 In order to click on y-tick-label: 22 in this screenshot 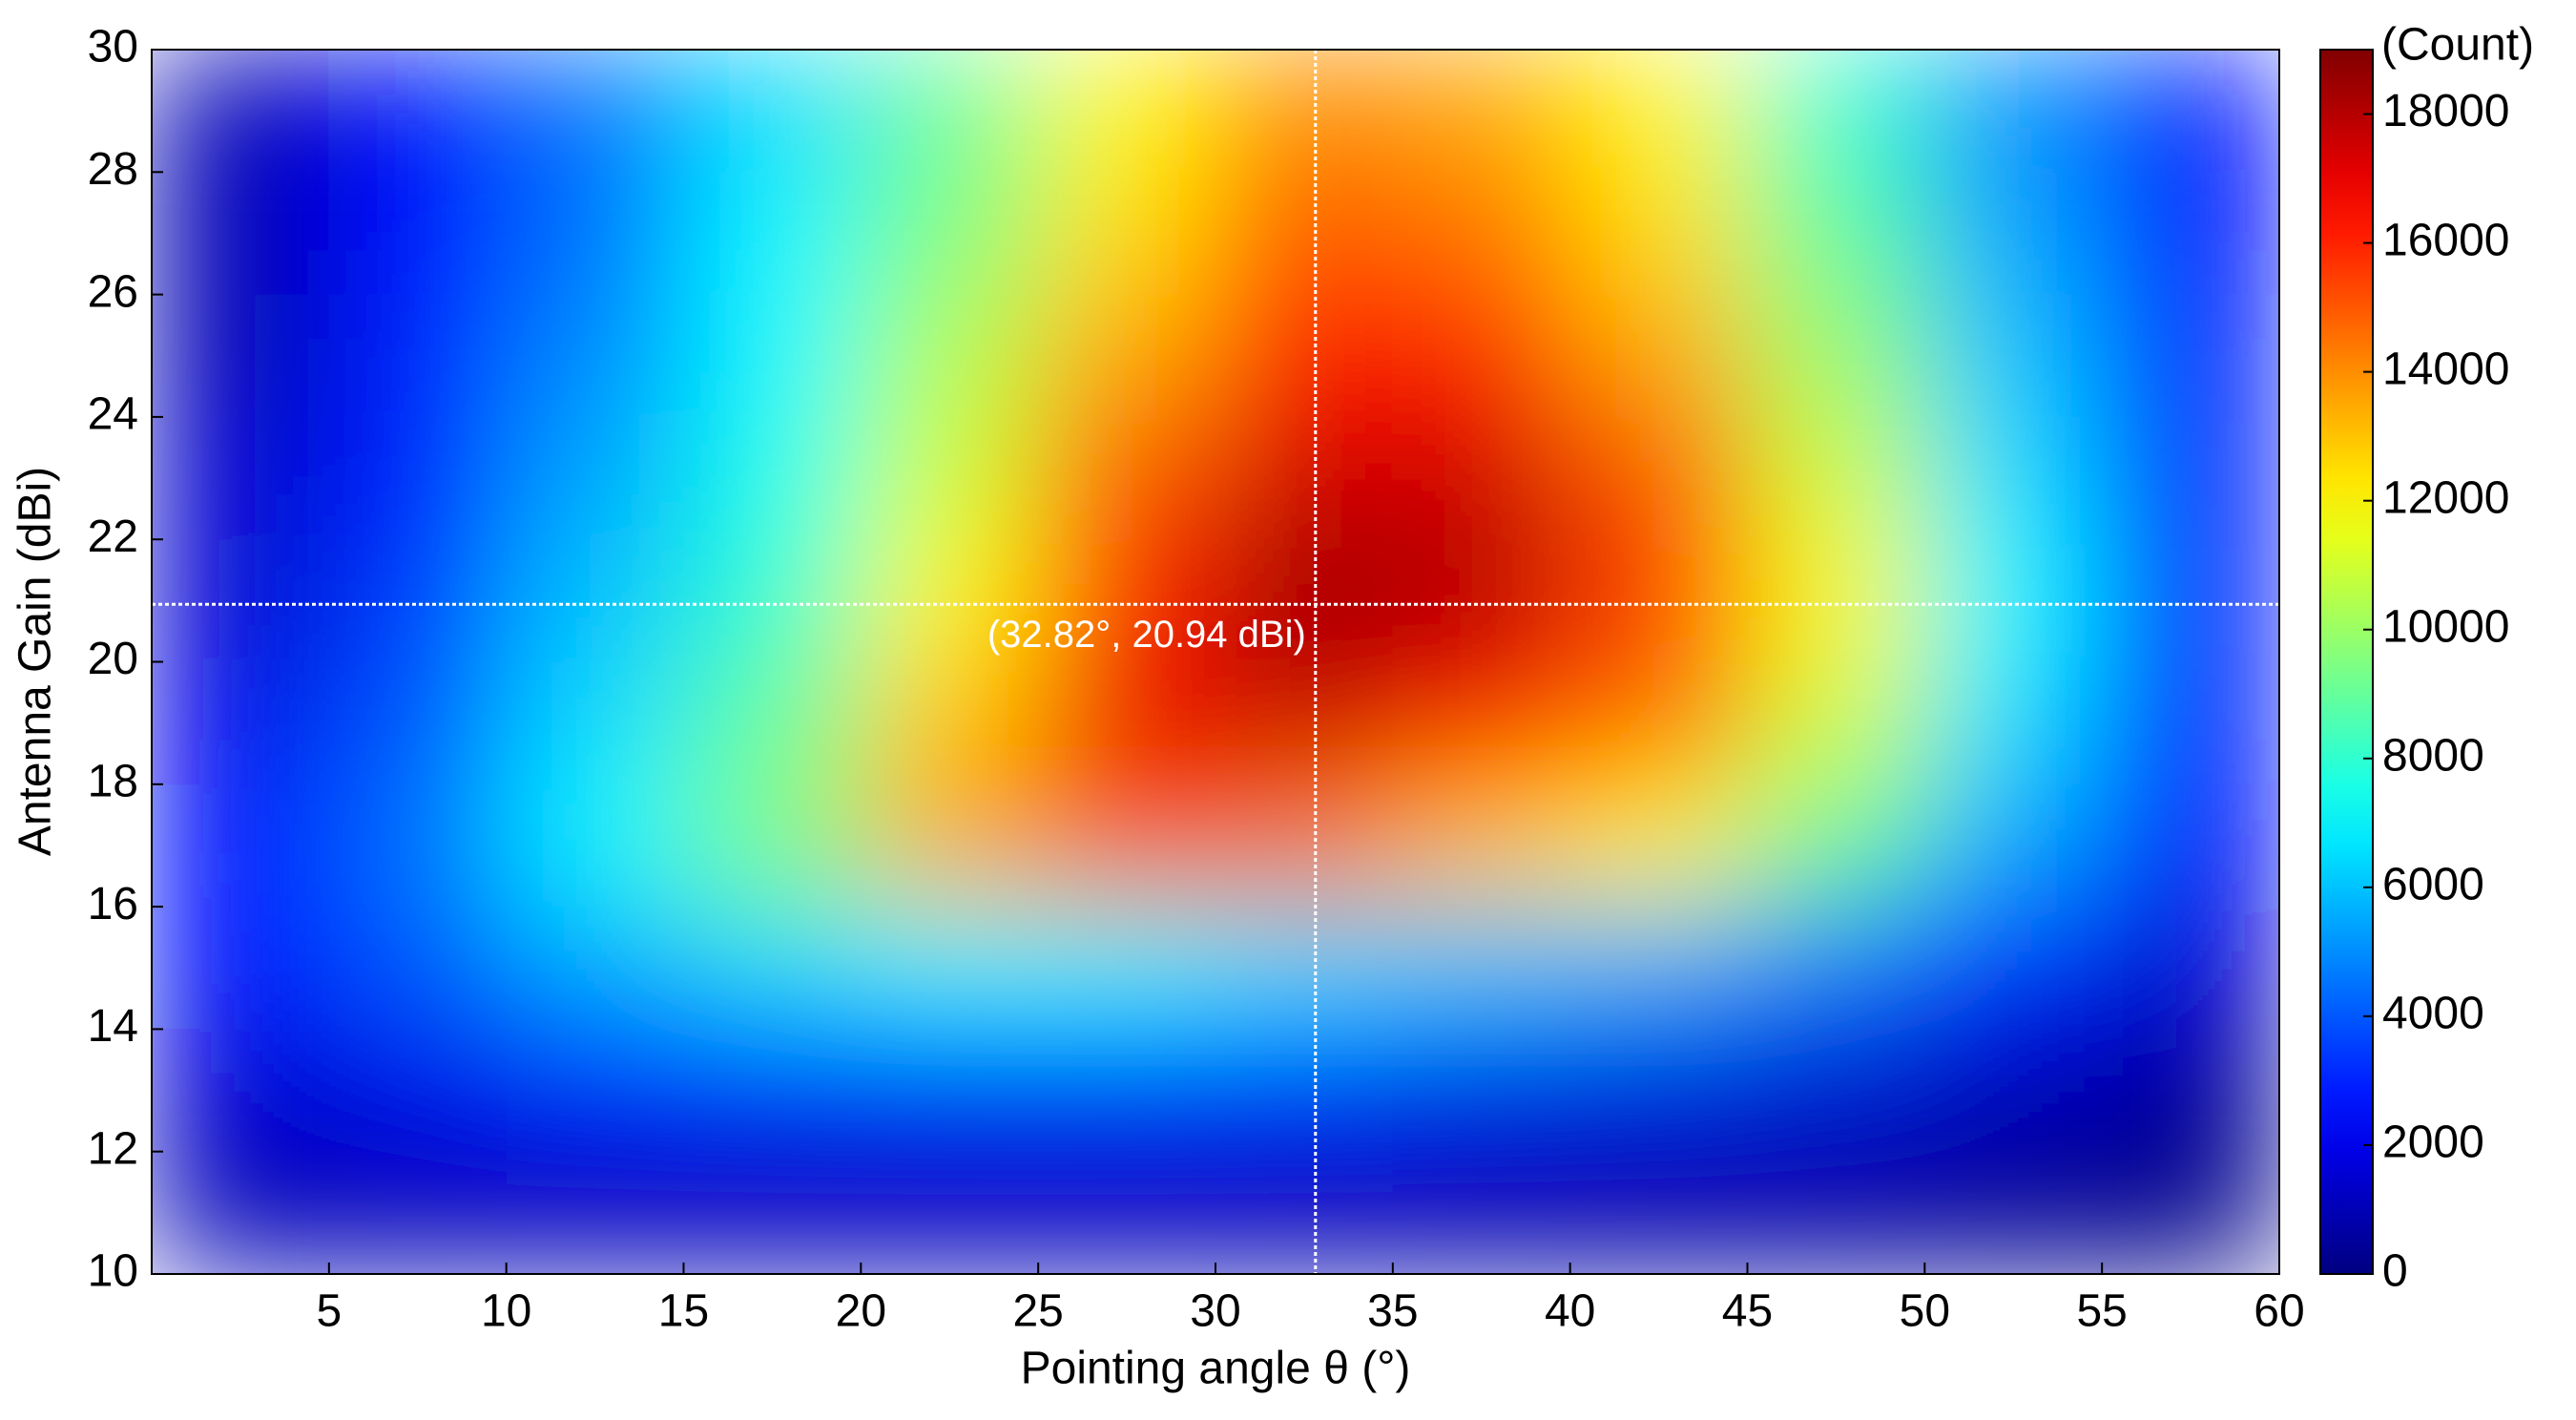, I will do `click(113, 537)`.